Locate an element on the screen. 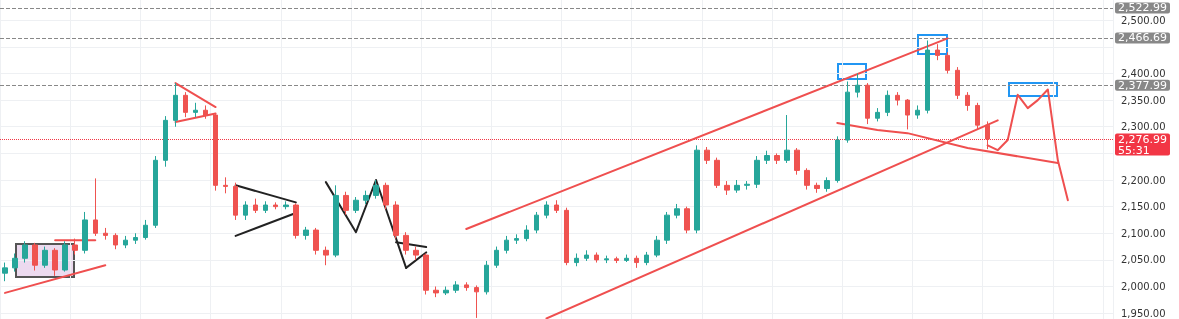  y-tick-label: 1,950.00 is located at coordinates (1143, 313).